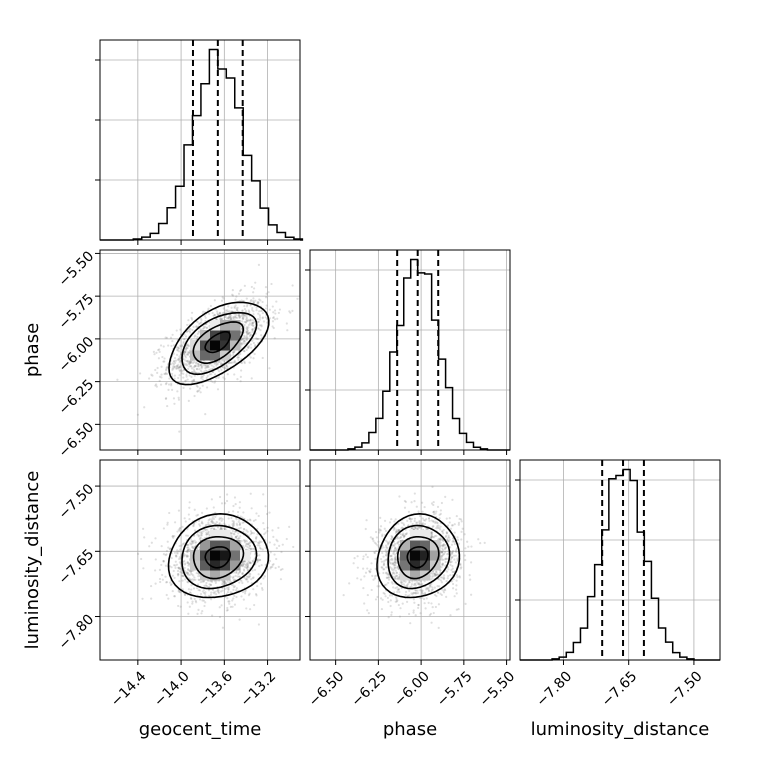 This screenshot has width=760, height=760. What do you see at coordinates (77, 355) in the screenshot?
I see `y-tick-label-1: −6.00` at bounding box center [77, 355].